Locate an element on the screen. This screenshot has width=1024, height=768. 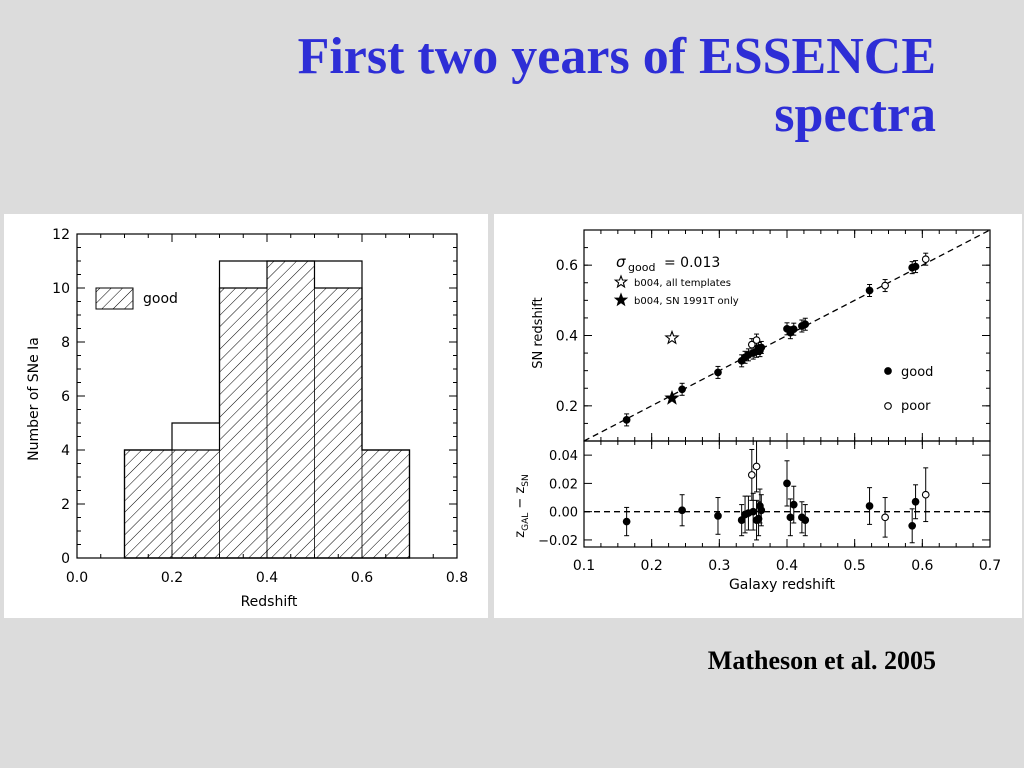
scatter-xtick-label: 0.6 is located at coordinates (922, 566).